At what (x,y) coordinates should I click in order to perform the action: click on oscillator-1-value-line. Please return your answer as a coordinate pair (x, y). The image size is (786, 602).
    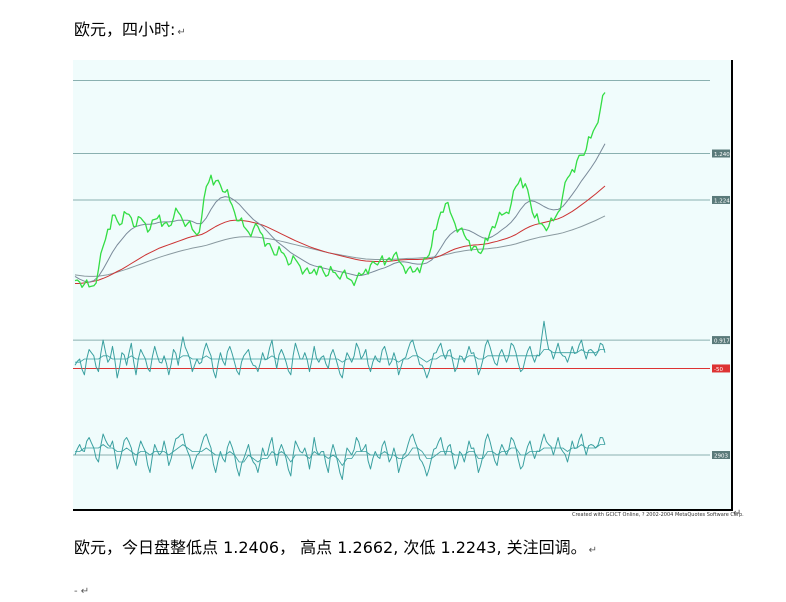
    Looking at the image, I should click on (340, 349).